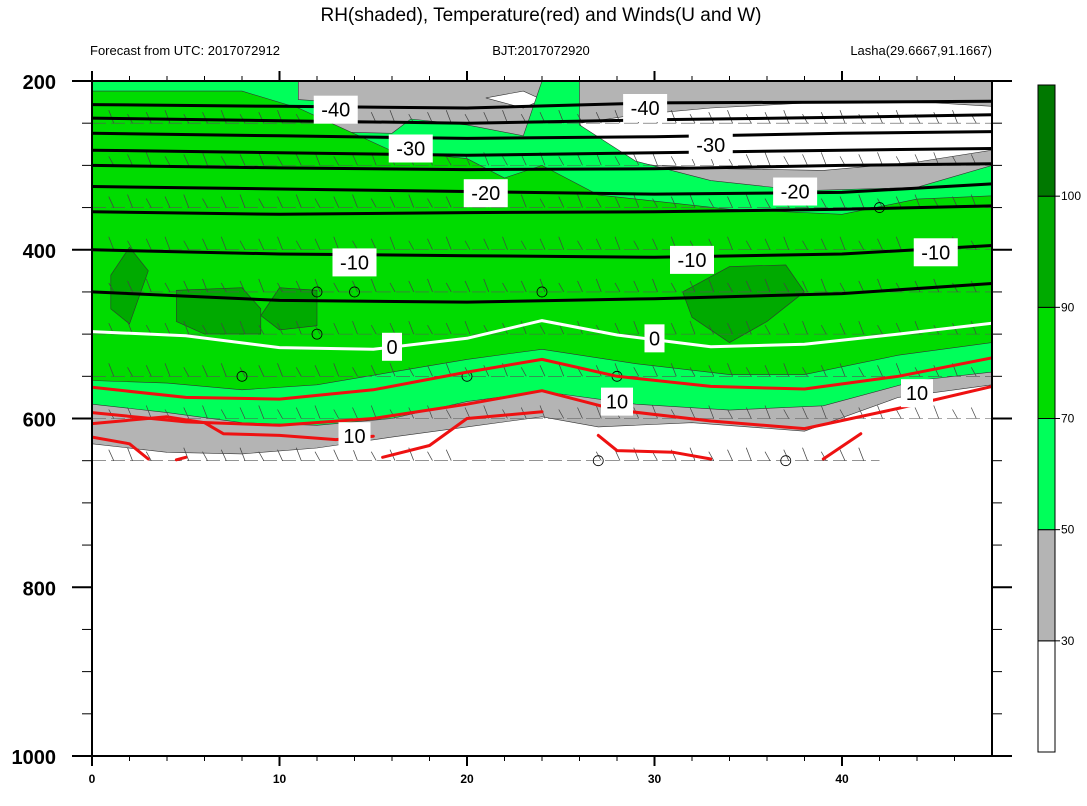 Image resolution: width=1087 pixels, height=806 pixels. What do you see at coordinates (280, 779) in the screenshot?
I see `x-tick-label: 10` at bounding box center [280, 779].